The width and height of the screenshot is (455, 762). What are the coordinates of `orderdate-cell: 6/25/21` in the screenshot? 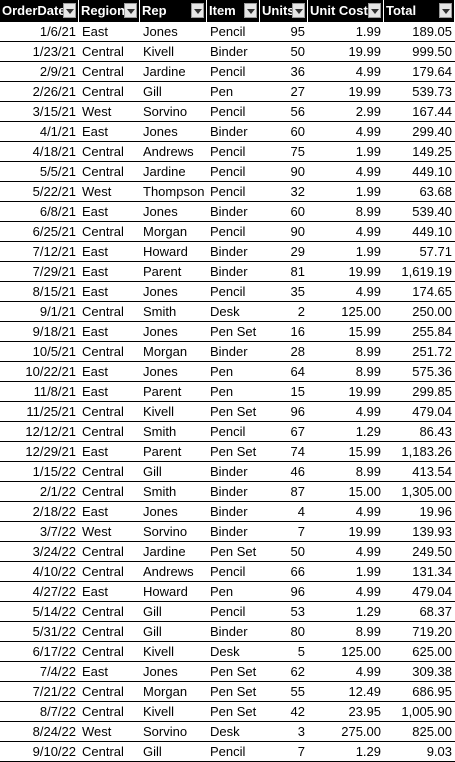 It's located at (54, 231).